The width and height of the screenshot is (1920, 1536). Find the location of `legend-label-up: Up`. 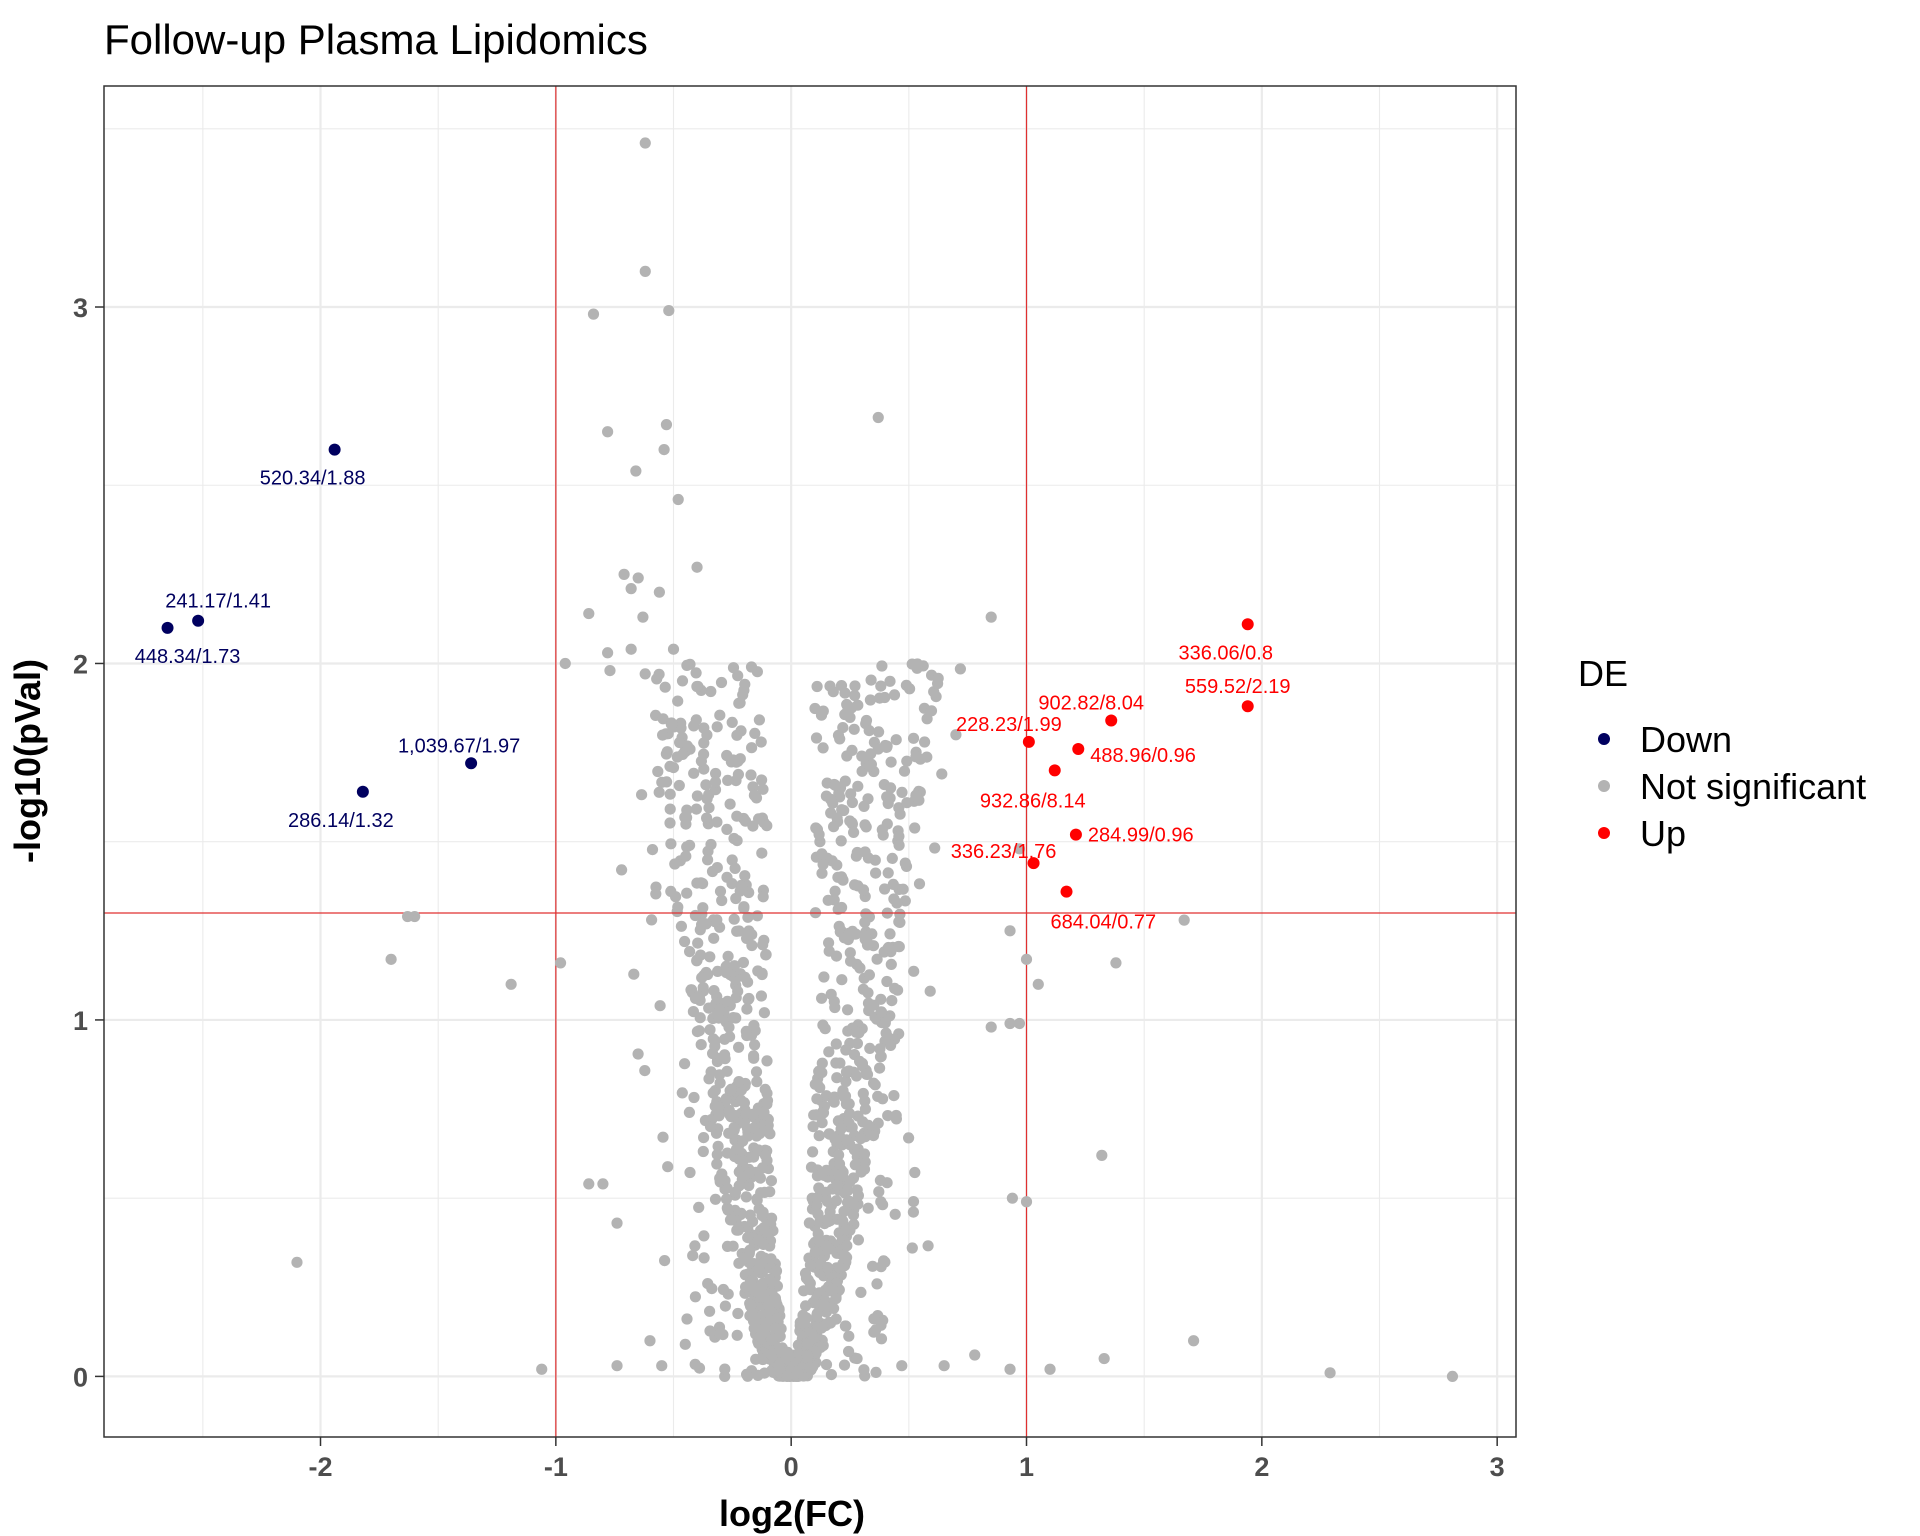

legend-label-up: Up is located at coordinates (1663, 833).